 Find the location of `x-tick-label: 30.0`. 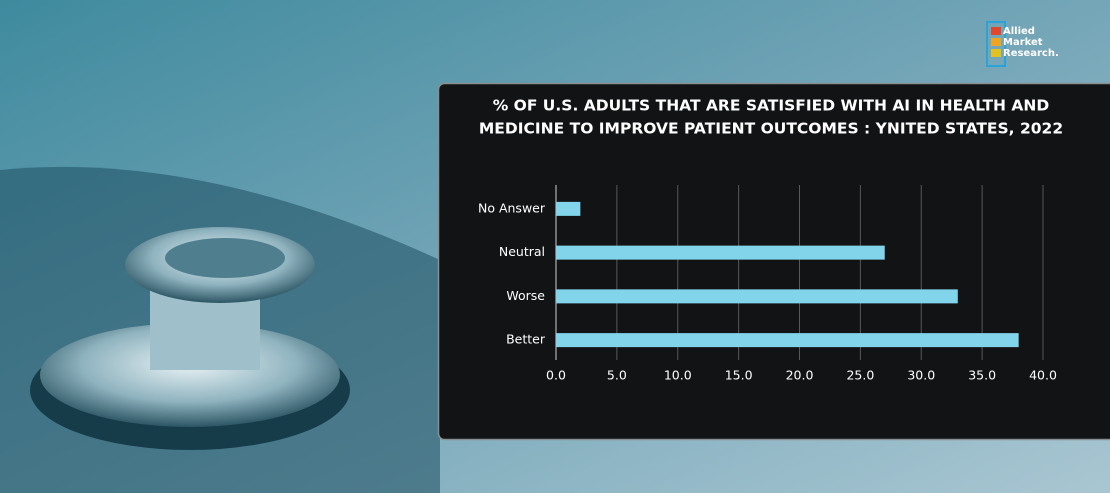

x-tick-label: 30.0 is located at coordinates (921, 375).